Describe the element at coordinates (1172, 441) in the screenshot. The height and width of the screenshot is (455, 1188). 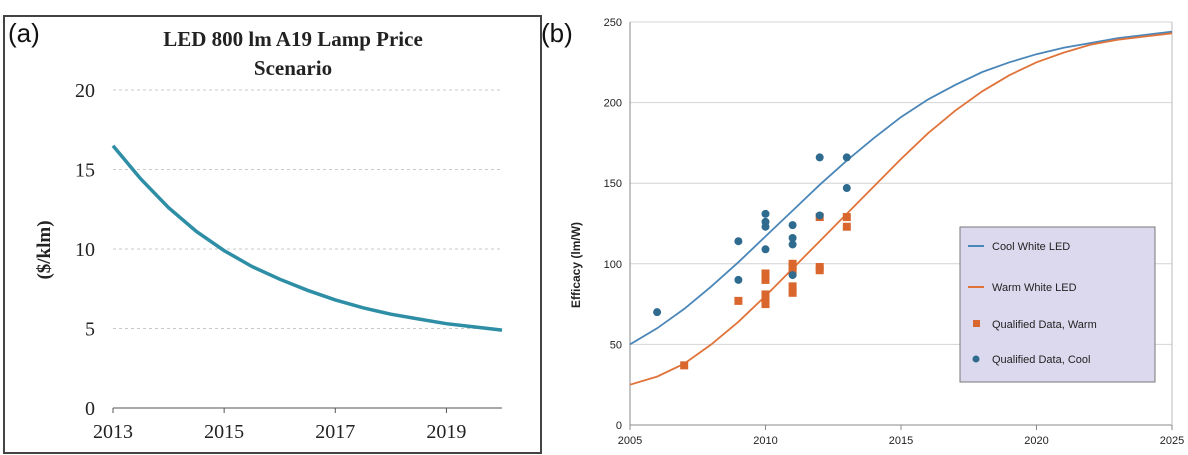
I see `chart-b-x-tick: 2025` at that location.